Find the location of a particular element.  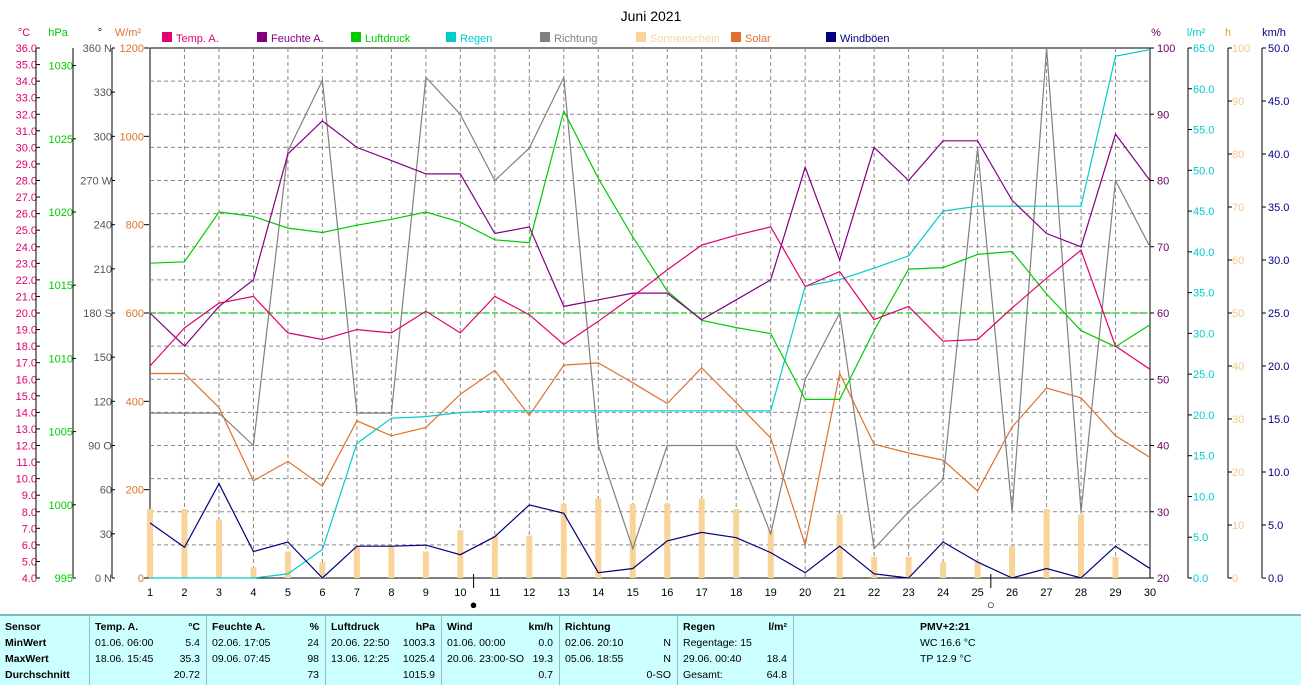

wind-unit: km/h is located at coordinates (540, 627).